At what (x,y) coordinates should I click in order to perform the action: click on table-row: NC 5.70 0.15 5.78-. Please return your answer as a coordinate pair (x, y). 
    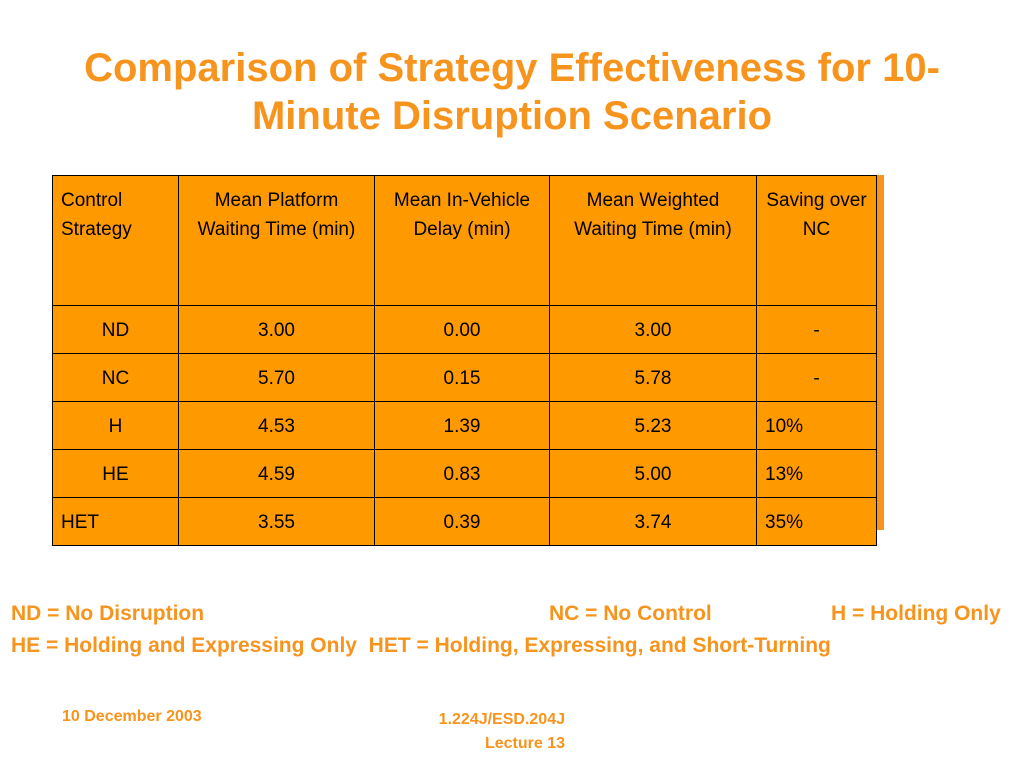
    Looking at the image, I should click on (464, 377).